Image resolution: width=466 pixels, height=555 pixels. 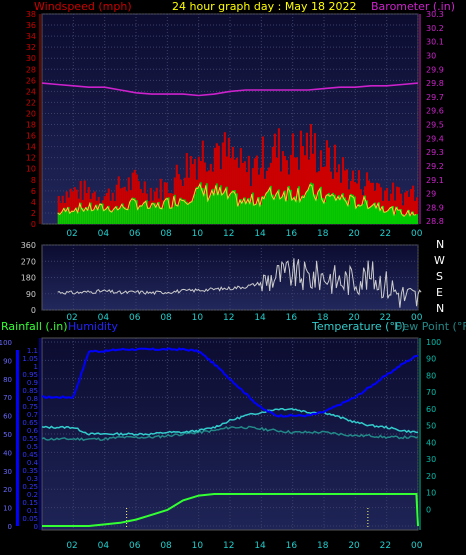 What do you see at coordinates (31, 125) in the screenshot?
I see `wind-tick-label: 18` at bounding box center [31, 125].